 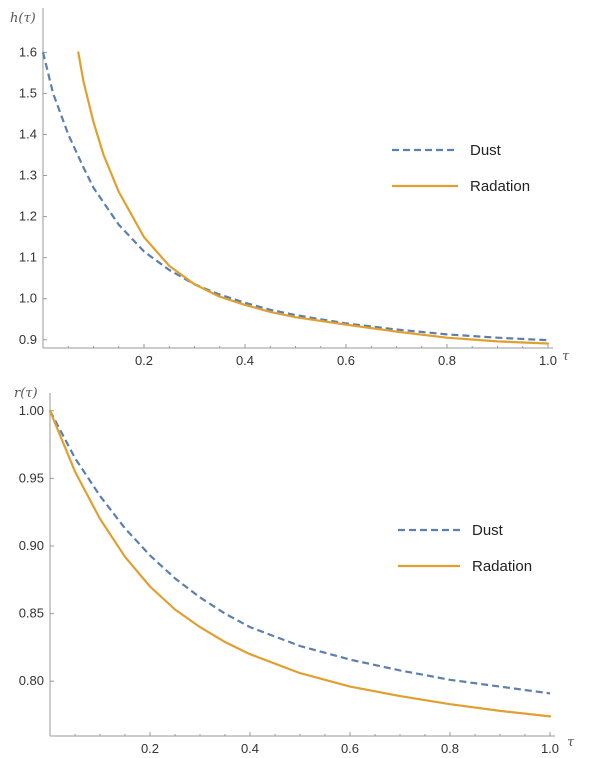 What do you see at coordinates (550, 748) in the screenshot?
I see `chart2-x-tick-label: 1.0` at bounding box center [550, 748].